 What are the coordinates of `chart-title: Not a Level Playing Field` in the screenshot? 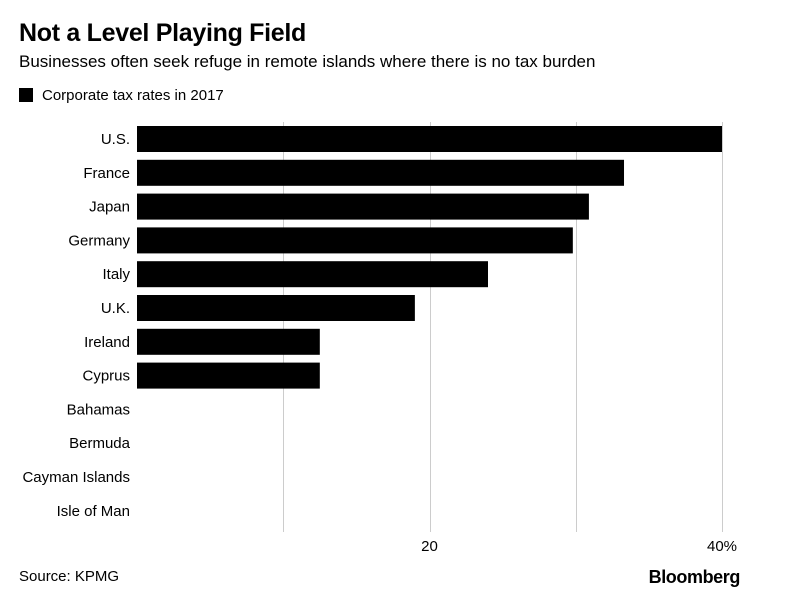 It's located at (163, 33).